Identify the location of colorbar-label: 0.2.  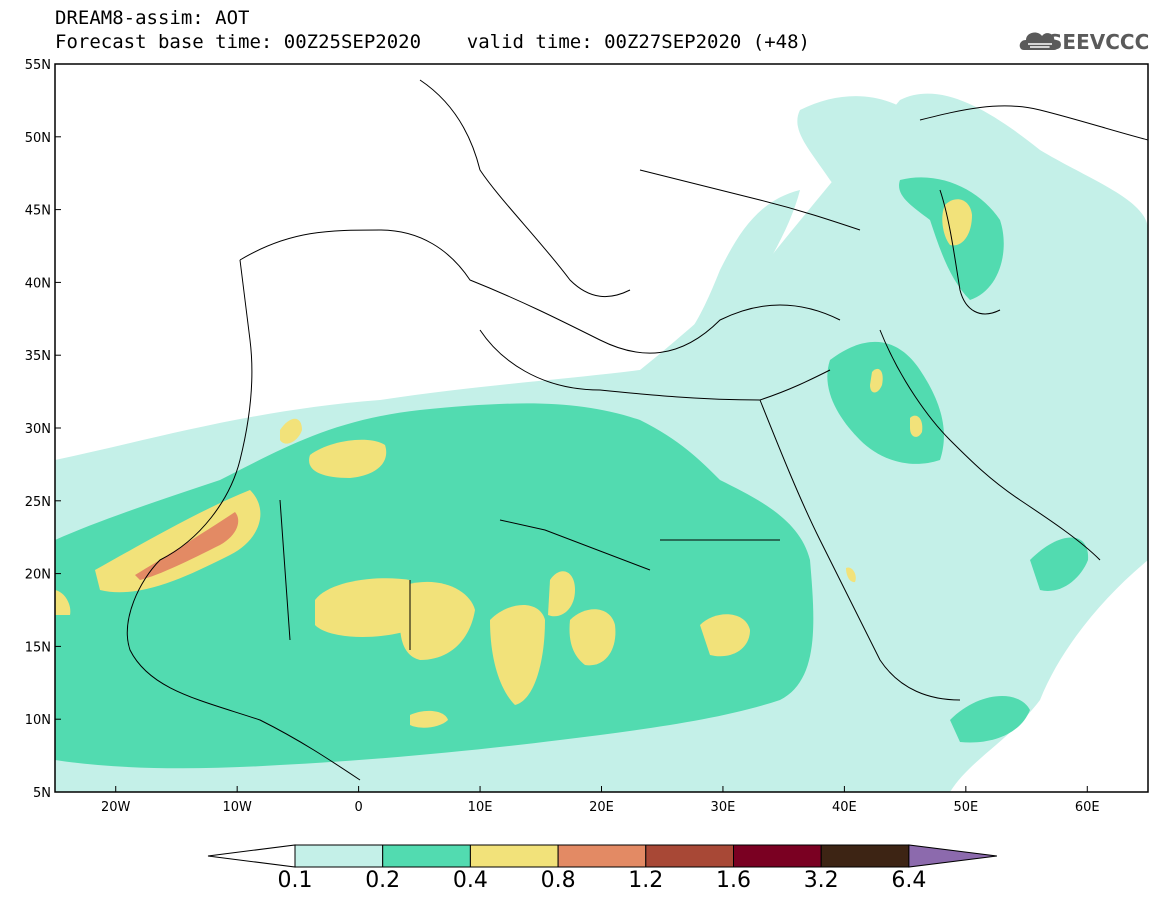
(383, 880).